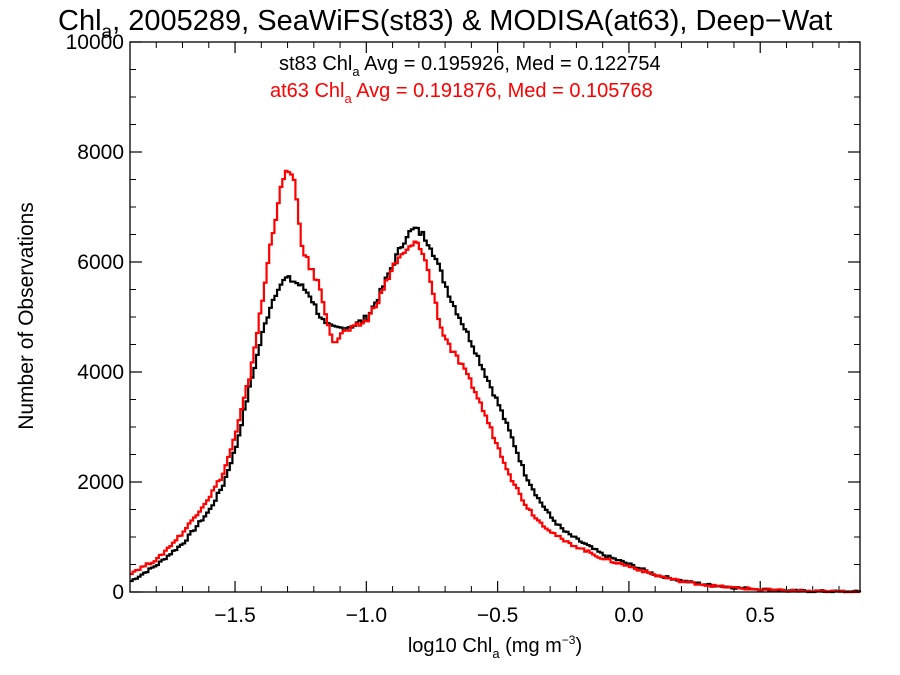  What do you see at coordinates (100, 152) in the screenshot?
I see `y-tick-label: 8000` at bounding box center [100, 152].